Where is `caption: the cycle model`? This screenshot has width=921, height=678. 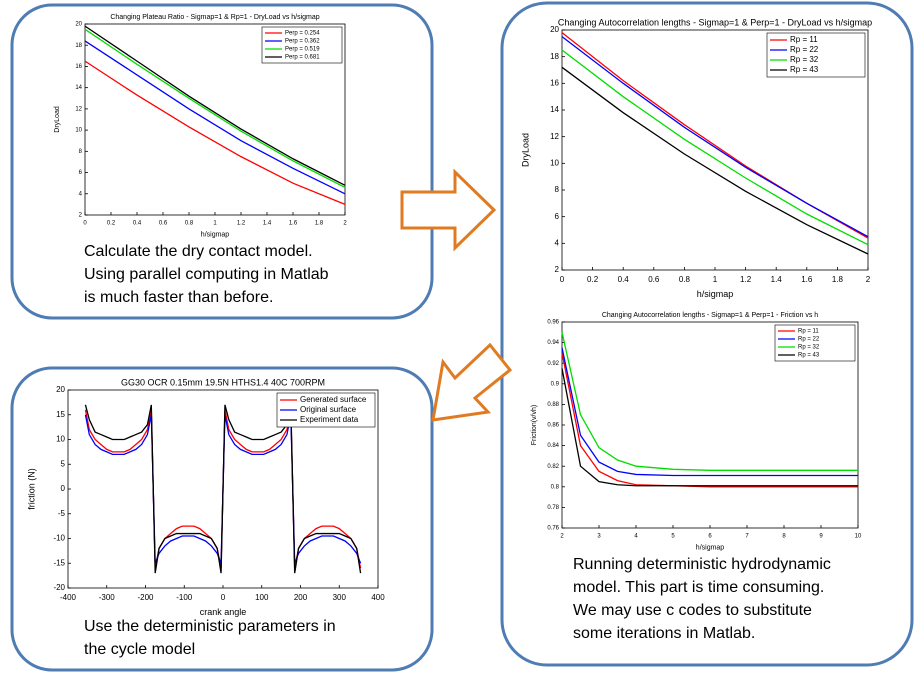
caption: the cycle model is located at coordinates (139, 649).